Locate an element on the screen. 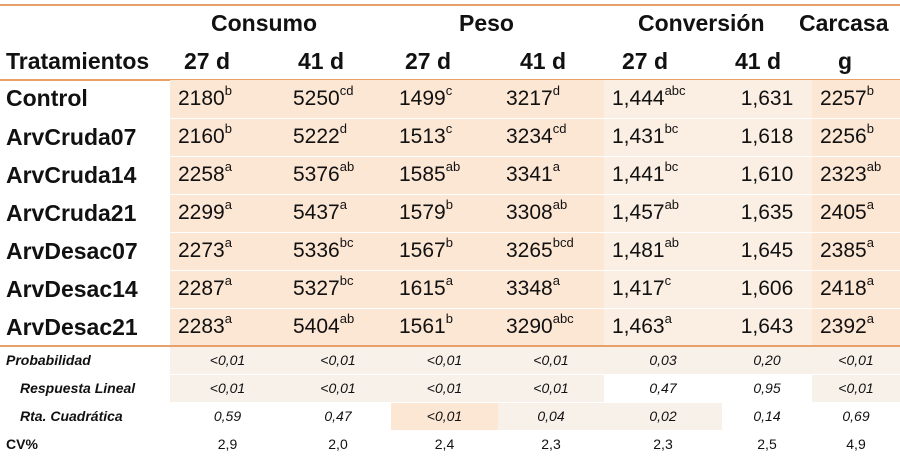 The height and width of the screenshot is (462, 900). row-treatment-name: ArvCruda21 is located at coordinates (85, 213).